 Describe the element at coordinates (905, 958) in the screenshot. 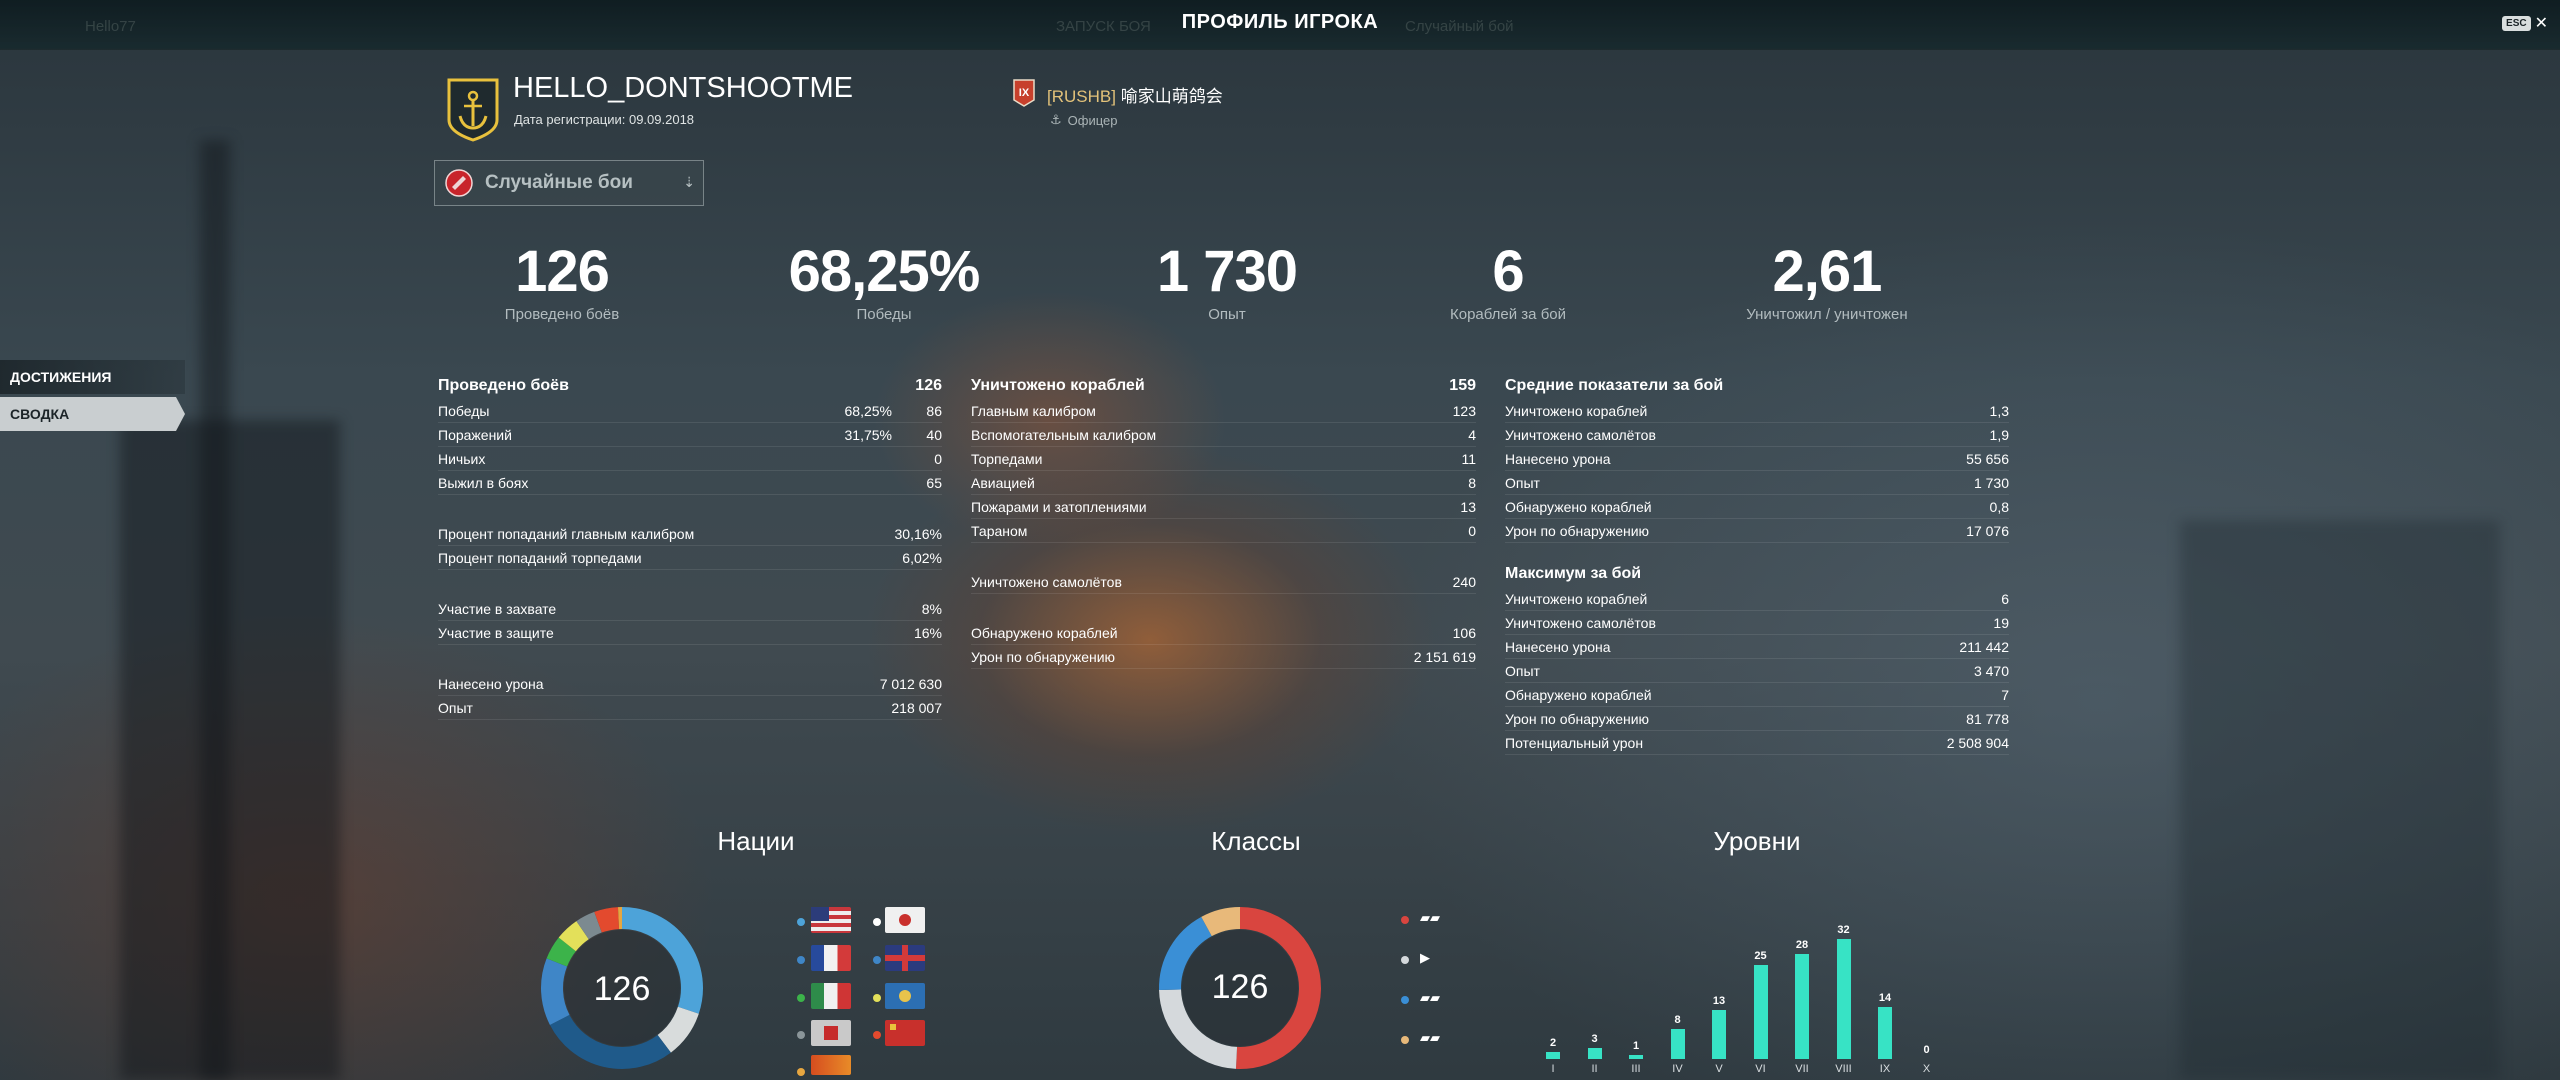

I see `uk-flag-icon` at that location.